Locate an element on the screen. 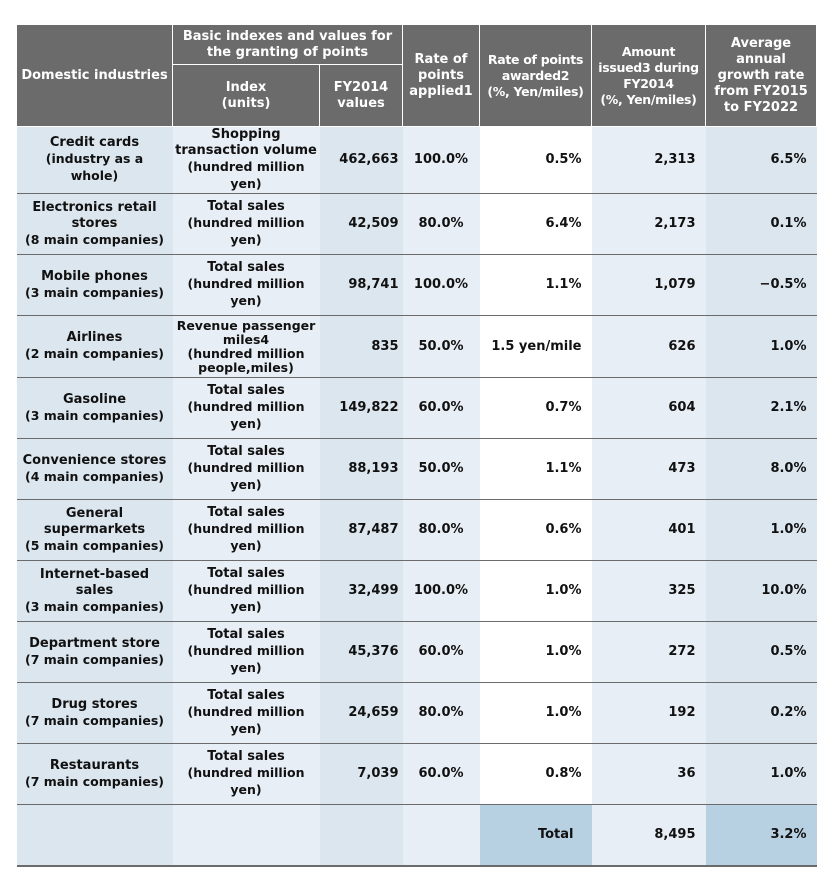 The width and height of the screenshot is (835, 880). rate-awarded: 0.7% is located at coordinates (535, 408).